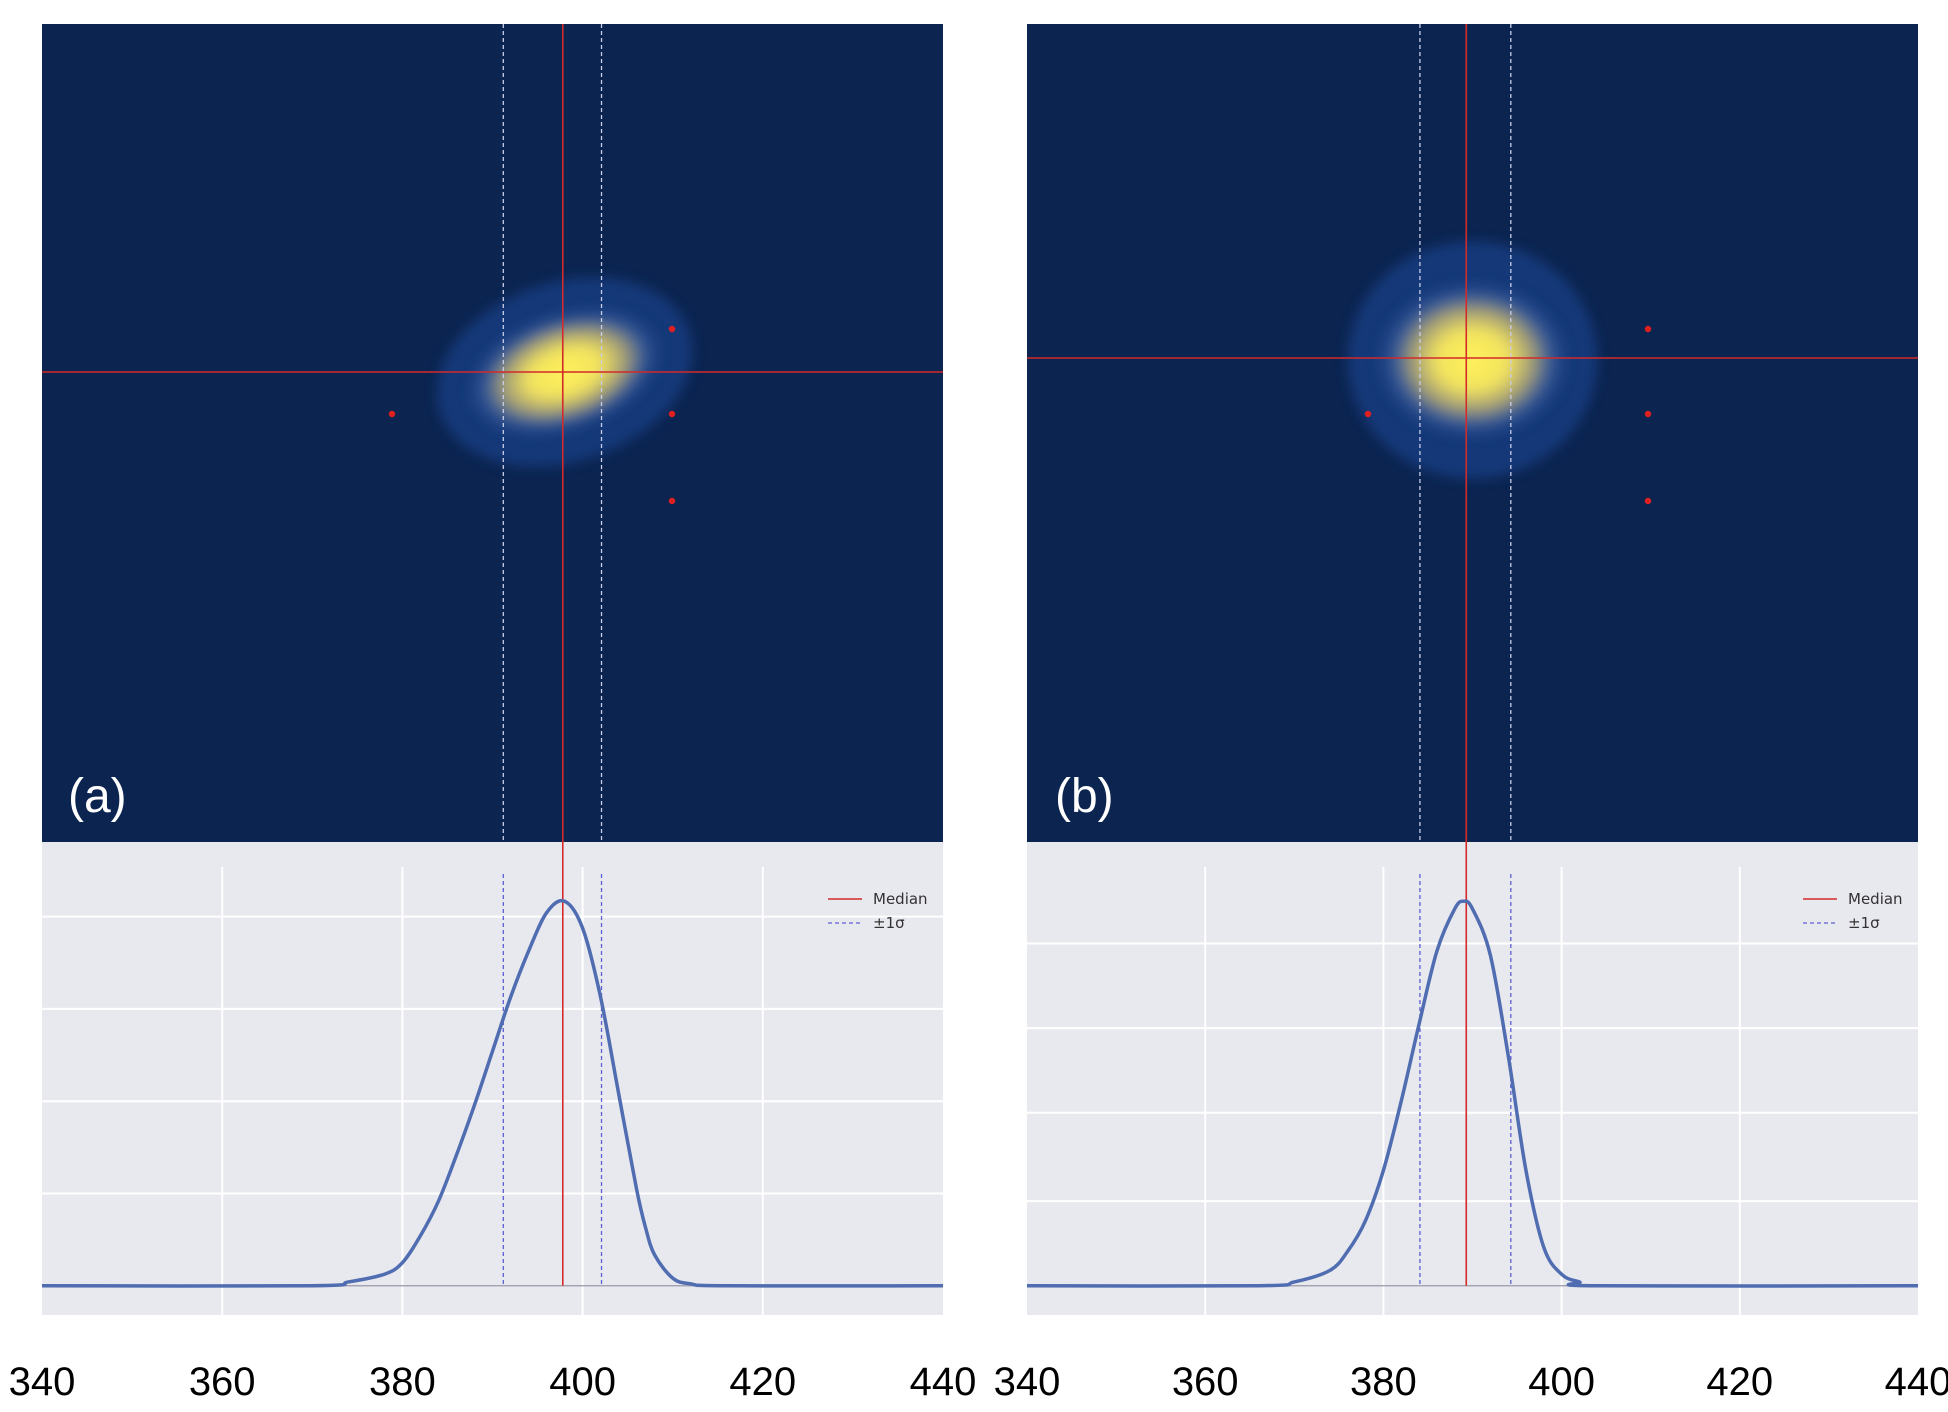 Image resolution: width=1948 pixels, height=1412 pixels. Describe the element at coordinates (97, 796) in the screenshot. I see `panel-label-a: (a)` at that location.